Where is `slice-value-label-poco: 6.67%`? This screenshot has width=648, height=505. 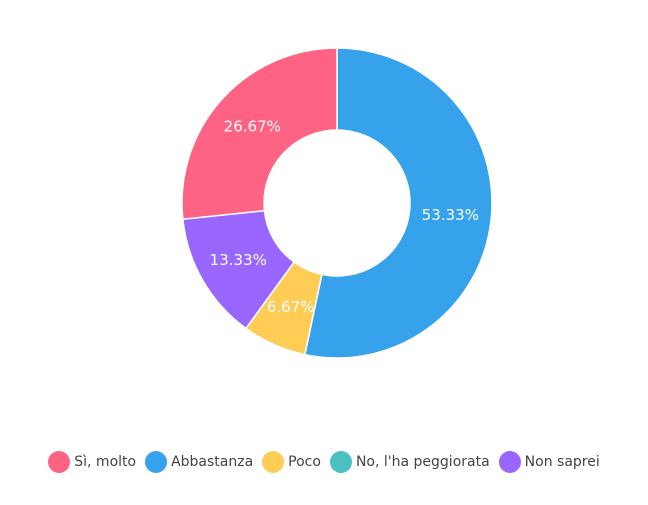
slice-value-label-poco: 6.67% is located at coordinates (291, 307).